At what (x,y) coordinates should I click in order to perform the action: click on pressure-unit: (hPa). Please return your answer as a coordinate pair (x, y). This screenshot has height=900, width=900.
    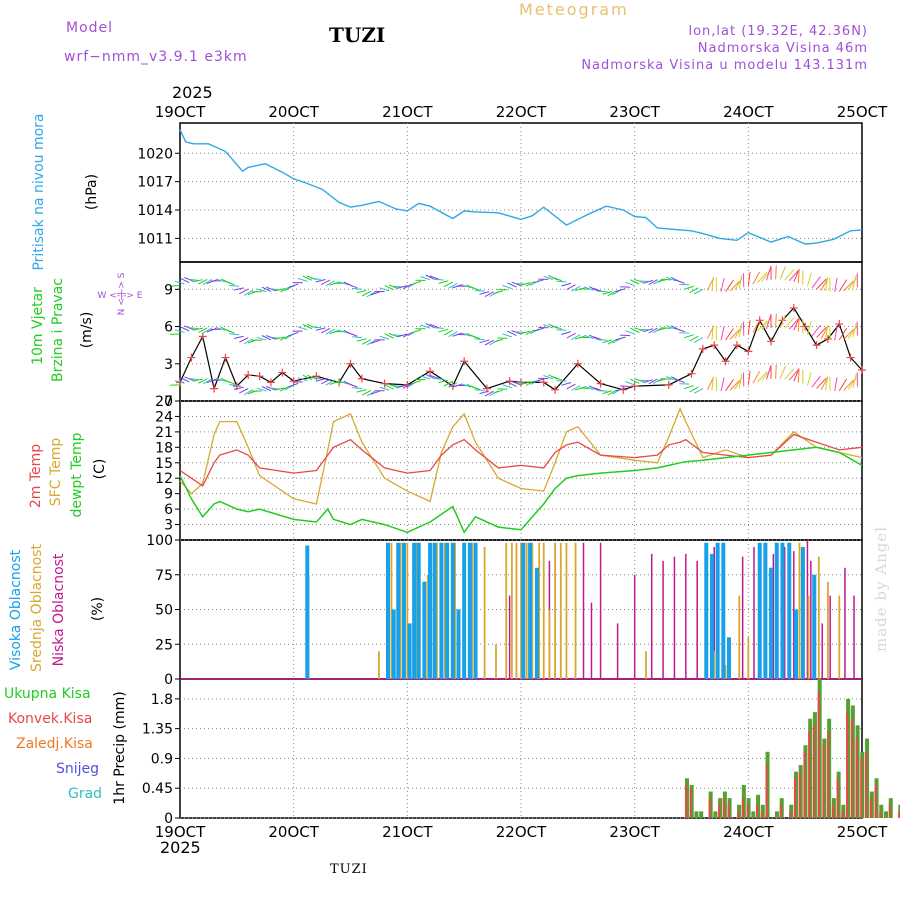
    Looking at the image, I should click on (92, 192).